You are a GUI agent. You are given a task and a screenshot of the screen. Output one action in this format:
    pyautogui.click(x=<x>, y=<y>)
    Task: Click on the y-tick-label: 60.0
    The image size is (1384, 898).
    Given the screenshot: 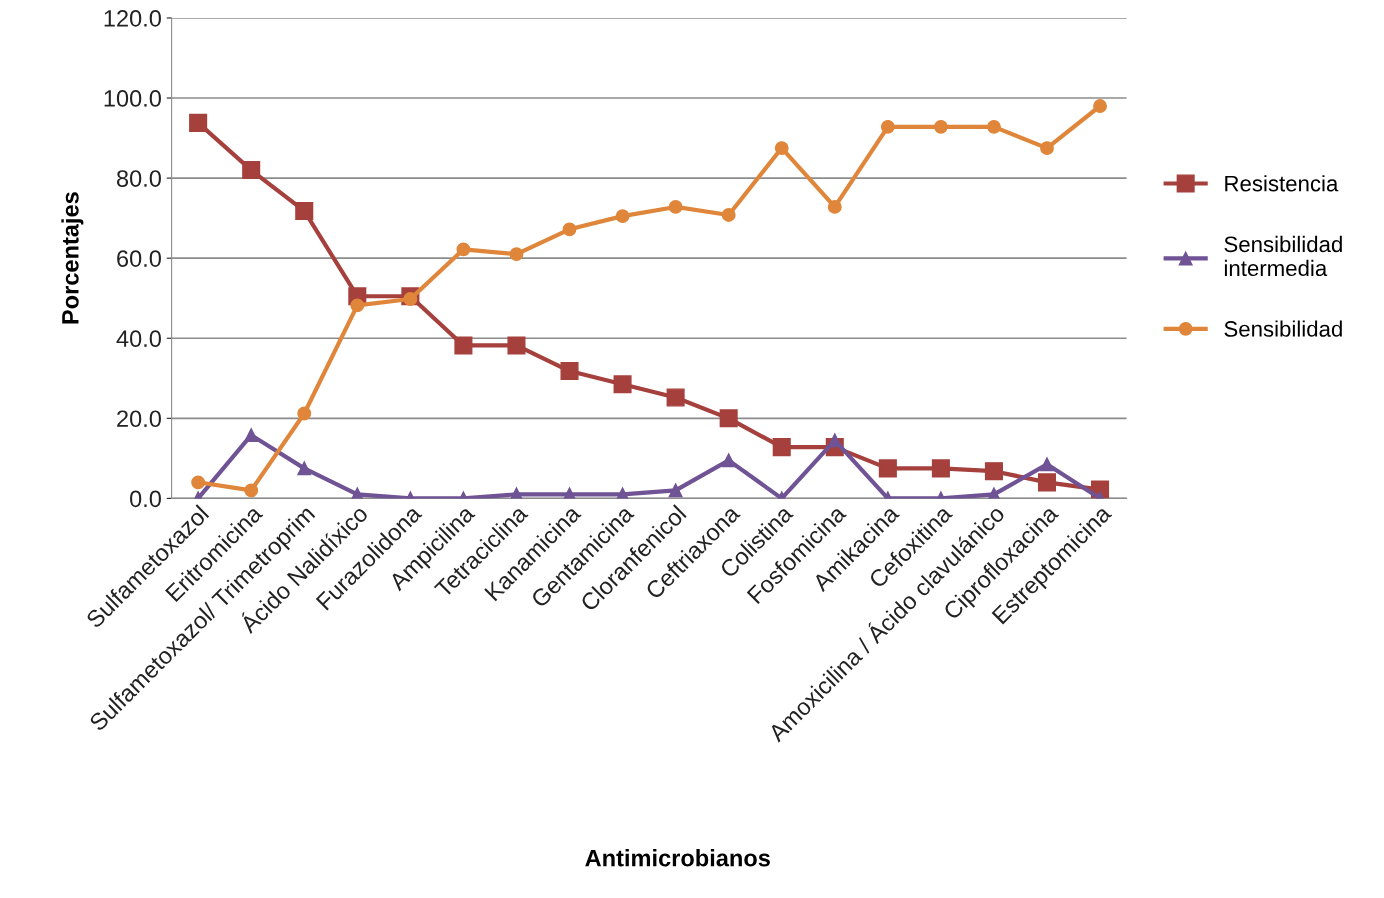 What is the action you would take?
    pyautogui.click(x=139, y=258)
    